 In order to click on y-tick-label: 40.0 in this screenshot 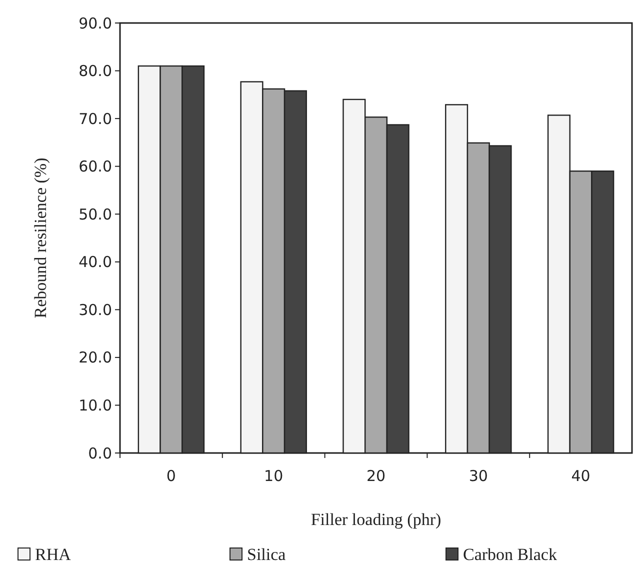, I will do `click(95, 262)`.